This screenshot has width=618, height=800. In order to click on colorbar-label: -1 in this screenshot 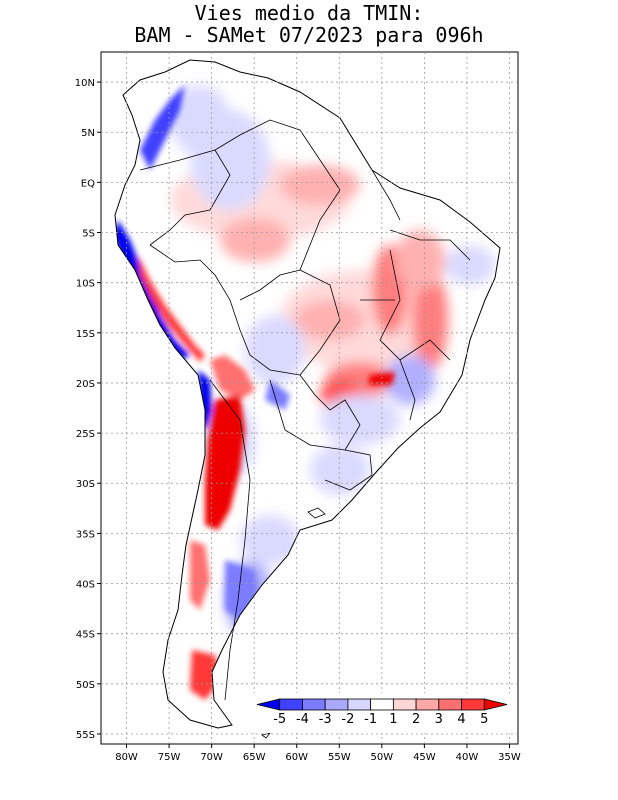, I will do `click(370, 719)`.